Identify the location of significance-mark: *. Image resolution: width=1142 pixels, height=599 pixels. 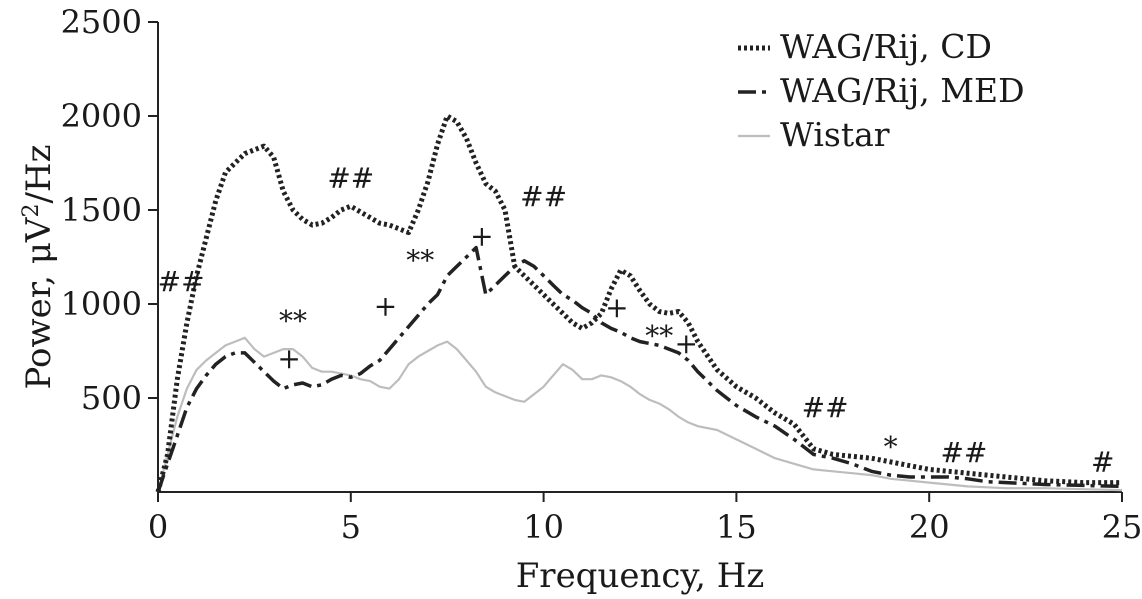
(891, 446).